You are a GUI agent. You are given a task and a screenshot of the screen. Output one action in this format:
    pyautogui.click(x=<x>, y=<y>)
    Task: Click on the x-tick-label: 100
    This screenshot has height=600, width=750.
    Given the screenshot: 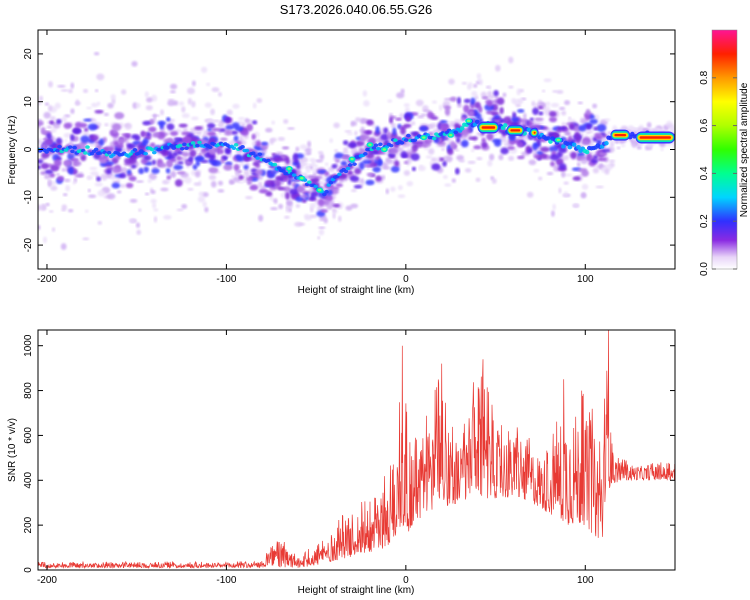 What is the action you would take?
    pyautogui.click(x=585, y=279)
    